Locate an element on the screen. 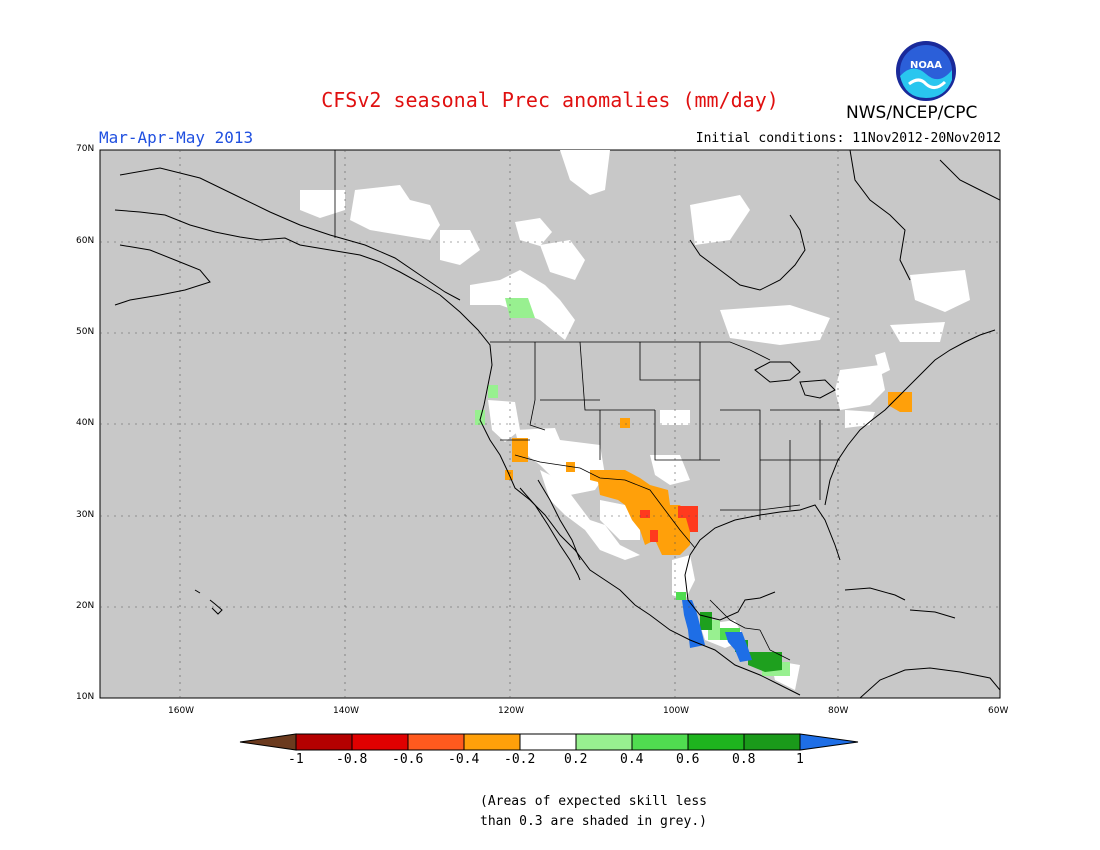 The height and width of the screenshot is (850, 1100). logo-text: NOAA is located at coordinates (926, 65).